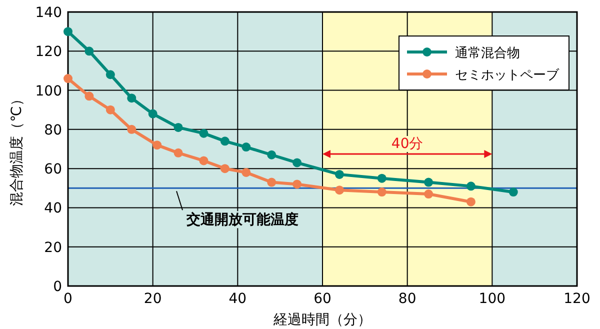  What do you see at coordinates (407, 299) in the screenshot?
I see `x-tick-label: 80` at bounding box center [407, 299].